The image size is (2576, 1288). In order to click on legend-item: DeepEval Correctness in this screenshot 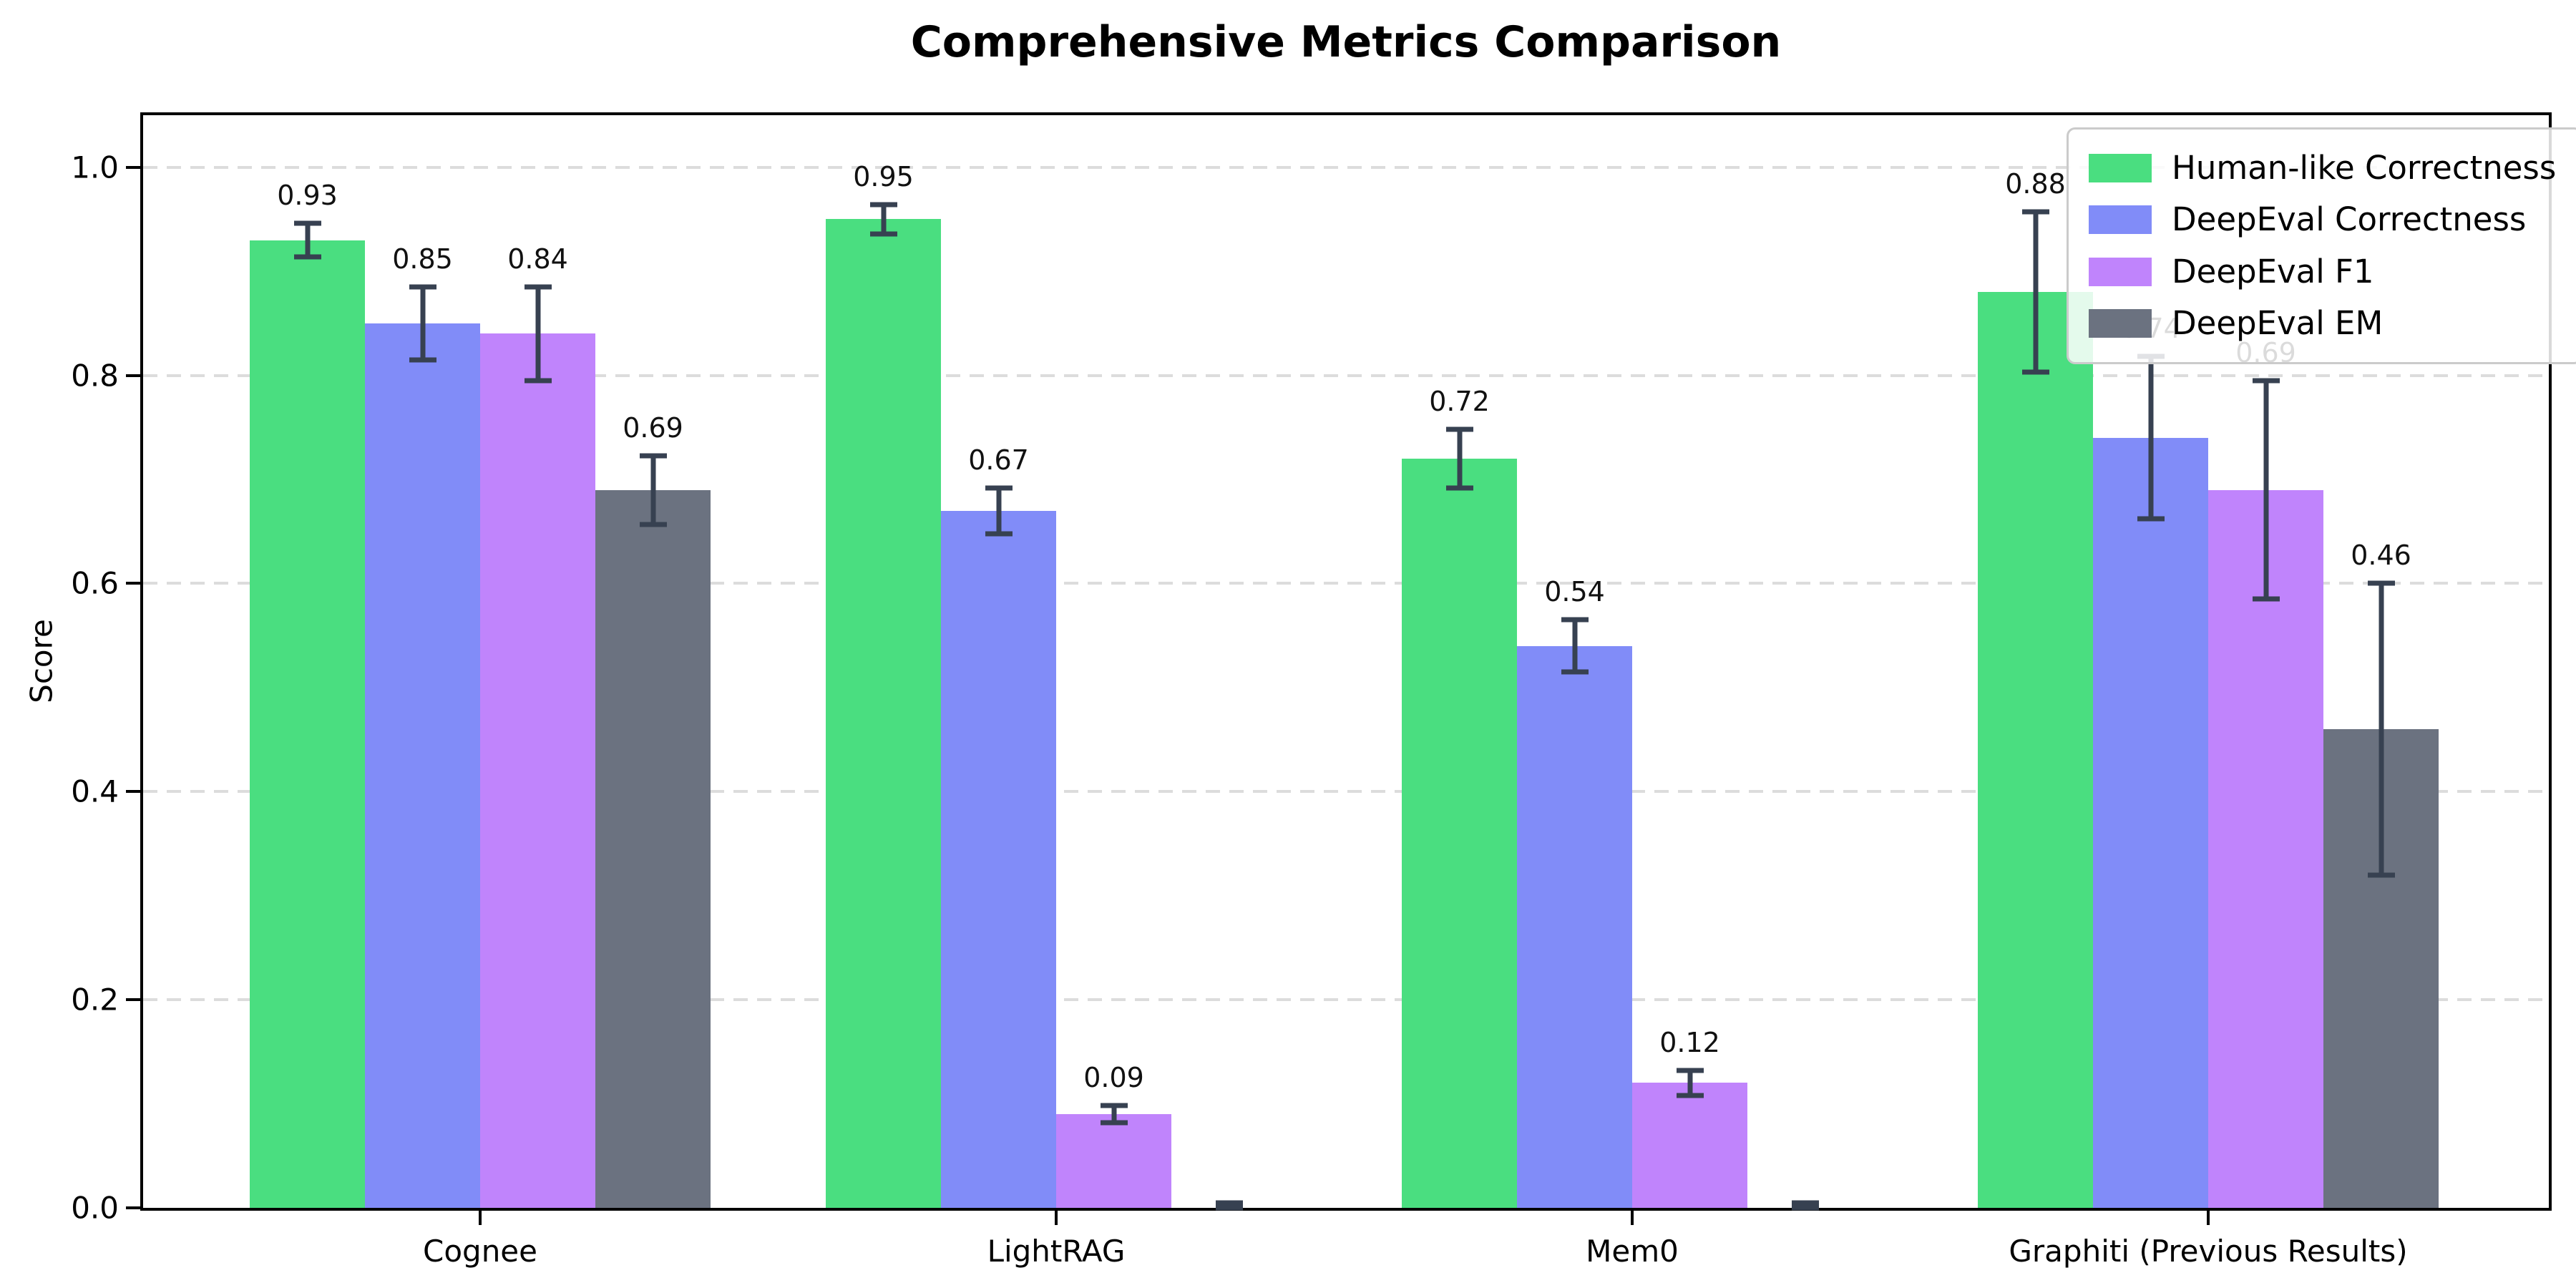, I will do `click(2322, 220)`.